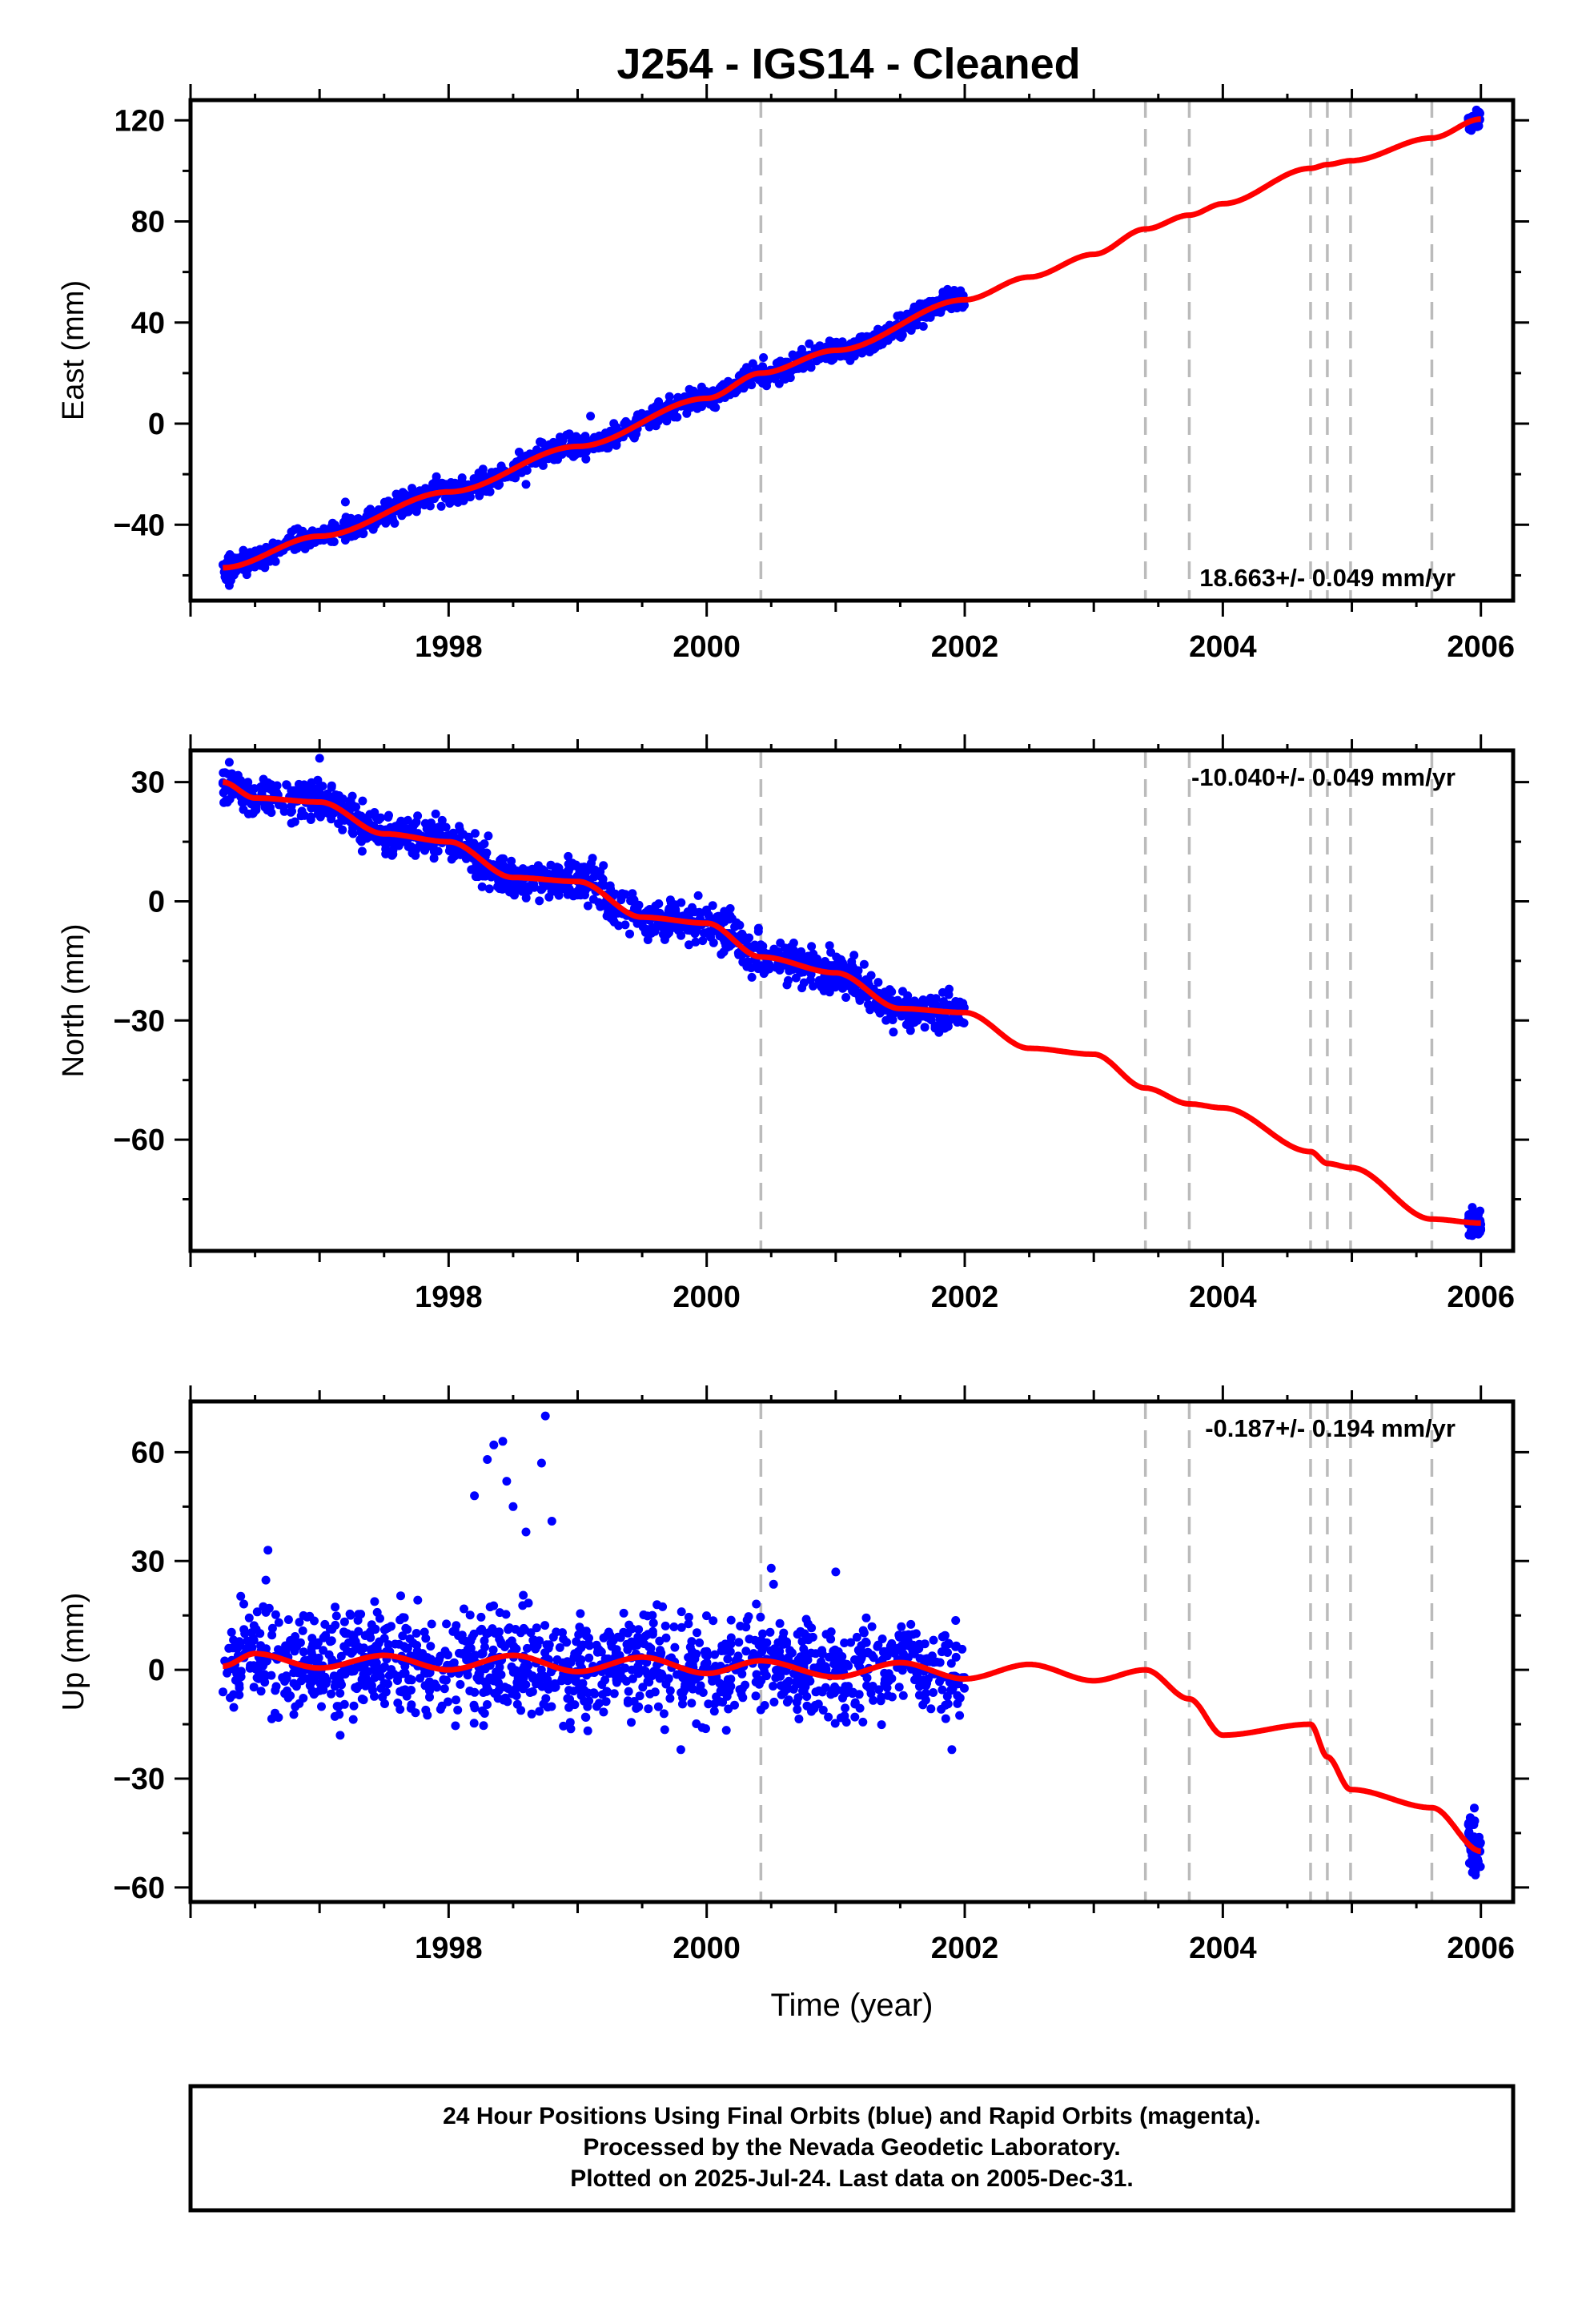 Image resolution: width=1582 pixels, height=2324 pixels. Describe the element at coordinates (148, 1453) in the screenshot. I see `y-tick-label: 60` at that location.